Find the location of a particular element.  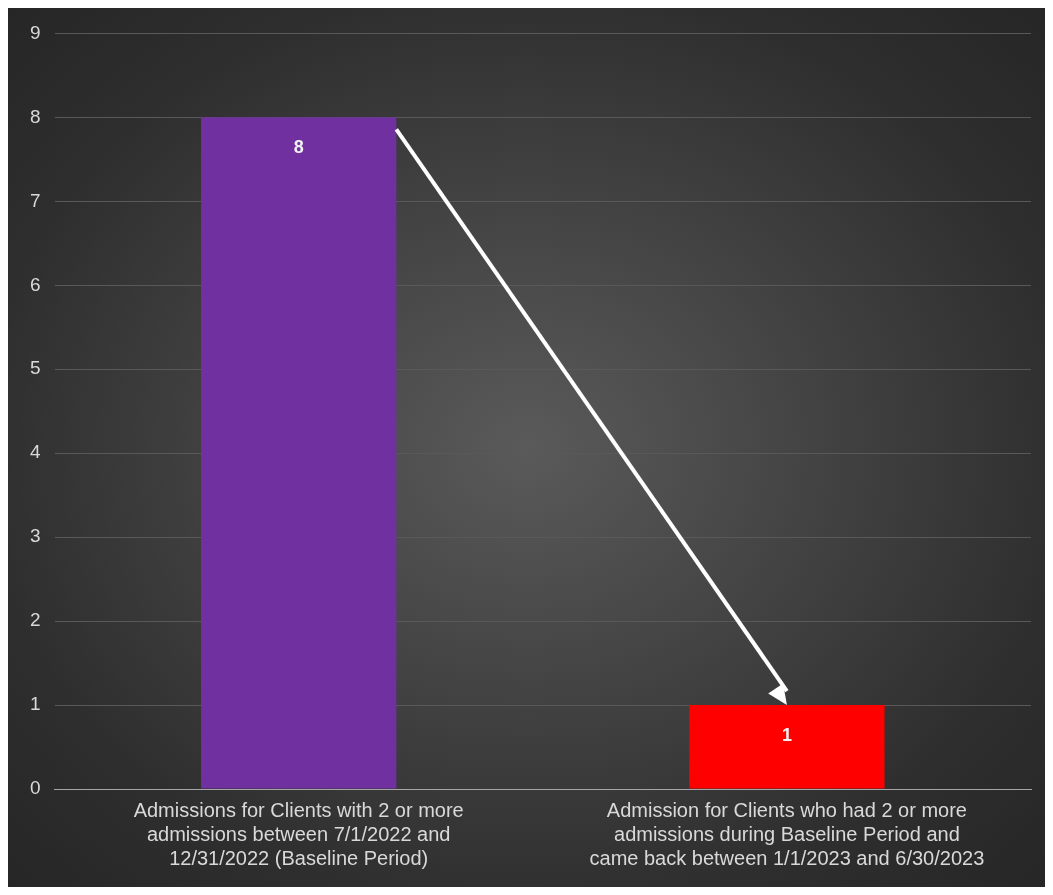

y-tick-label: 4 is located at coordinates (35, 452).